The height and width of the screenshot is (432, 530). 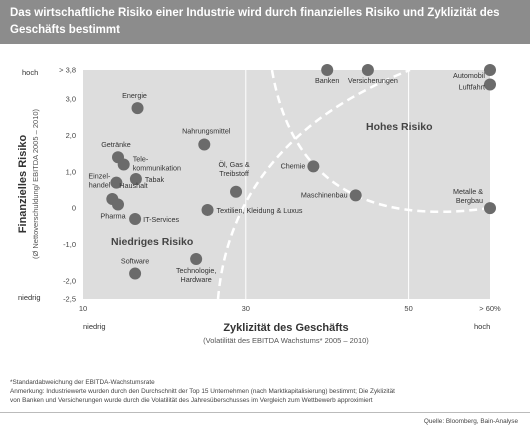 I want to click on point-automobil, so click(x=490, y=70).